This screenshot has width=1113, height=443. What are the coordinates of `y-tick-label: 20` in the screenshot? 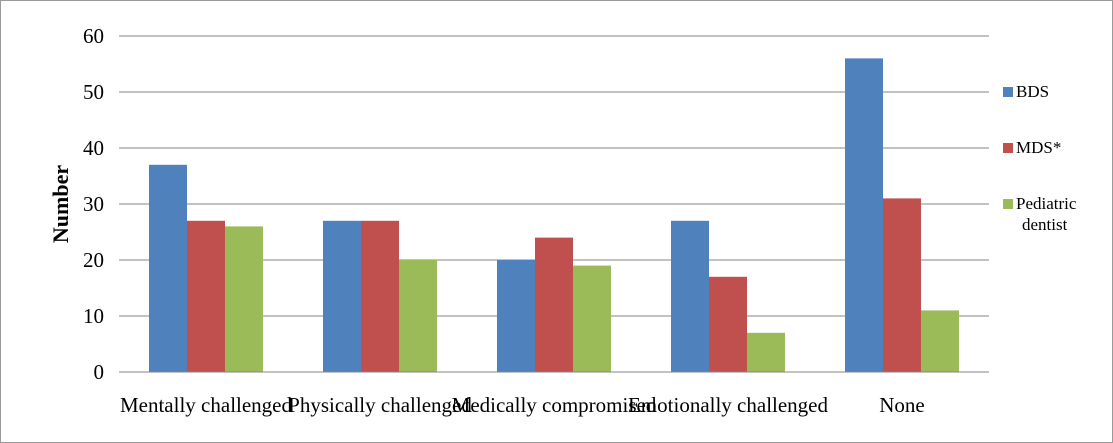 It's located at (93, 260).